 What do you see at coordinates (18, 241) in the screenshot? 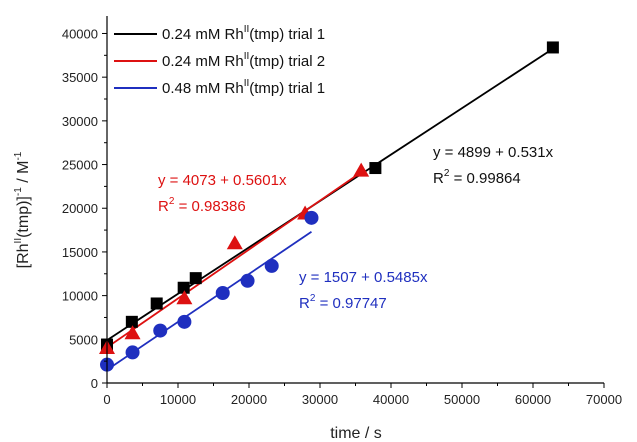
I see `y-axis-title-sup1: II` at bounding box center [18, 241].